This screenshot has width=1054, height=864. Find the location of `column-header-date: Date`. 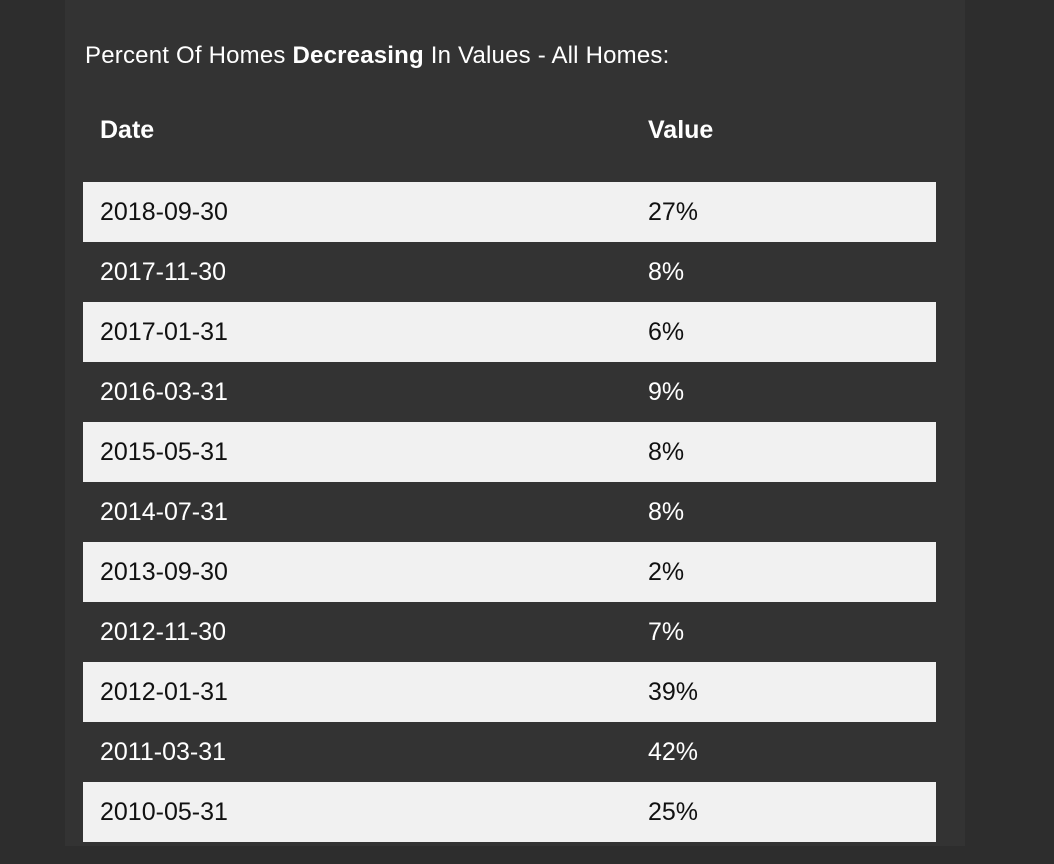

column-header-date: Date is located at coordinates (127, 129).